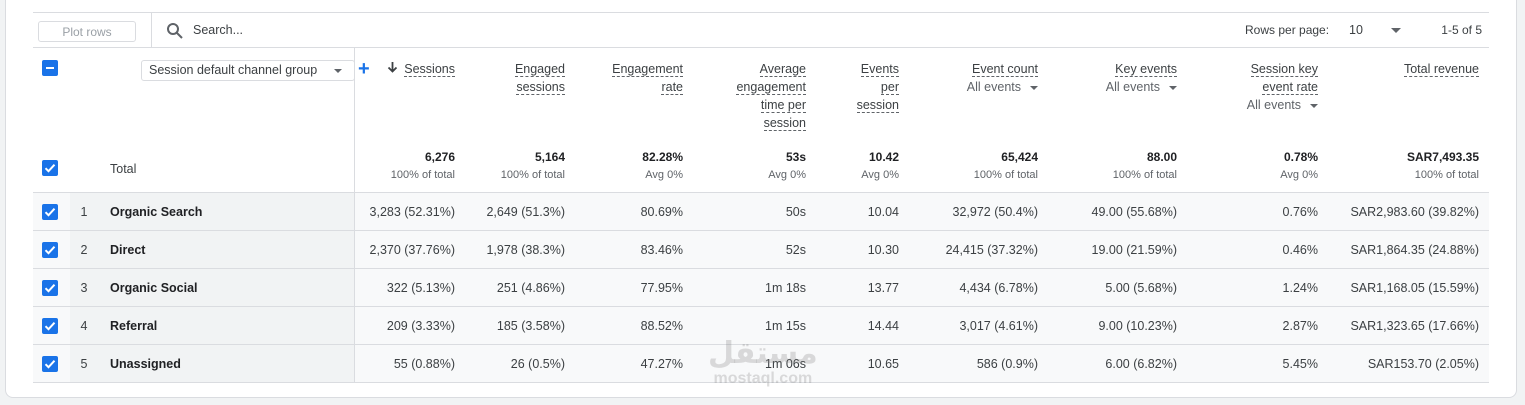  Describe the element at coordinates (754, 97) in the screenshot. I see `column-header: Average engagement time per session` at that location.